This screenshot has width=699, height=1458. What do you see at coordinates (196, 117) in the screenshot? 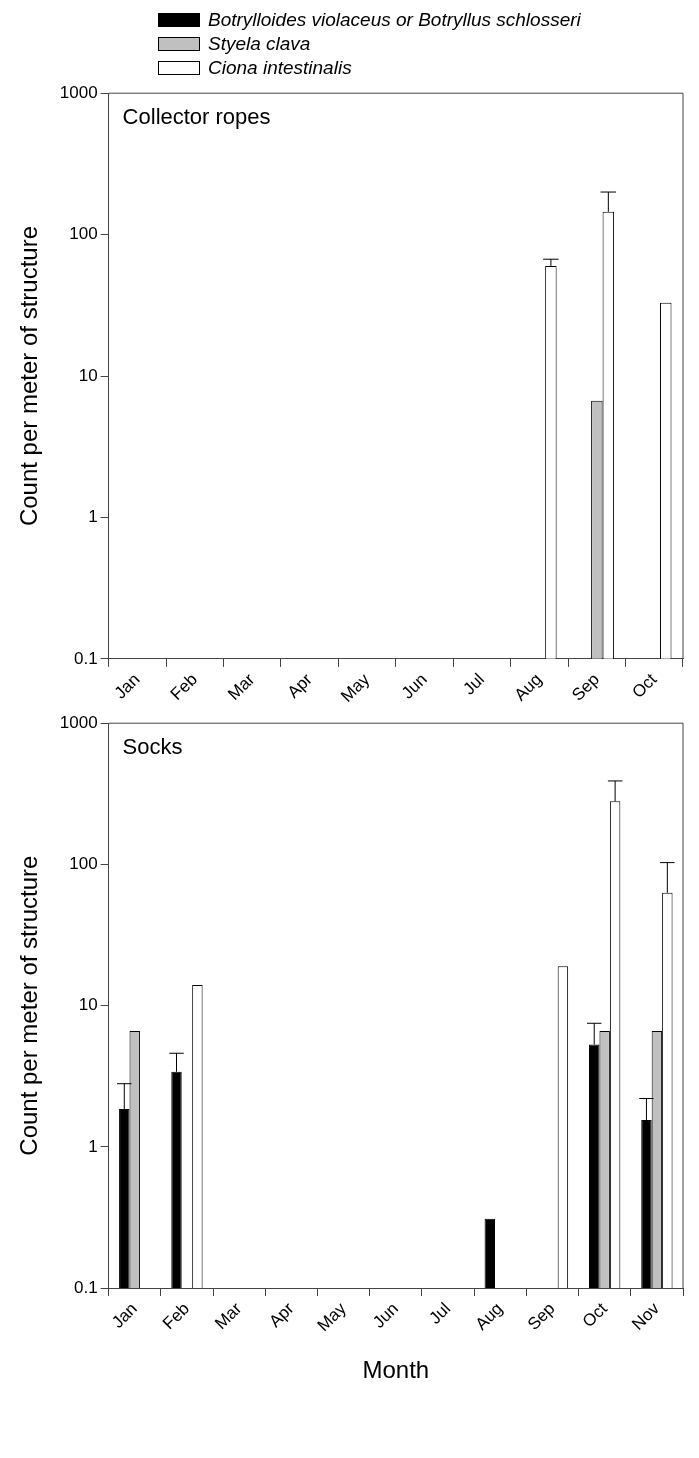
I see `text: Collector ropes` at bounding box center [196, 117].